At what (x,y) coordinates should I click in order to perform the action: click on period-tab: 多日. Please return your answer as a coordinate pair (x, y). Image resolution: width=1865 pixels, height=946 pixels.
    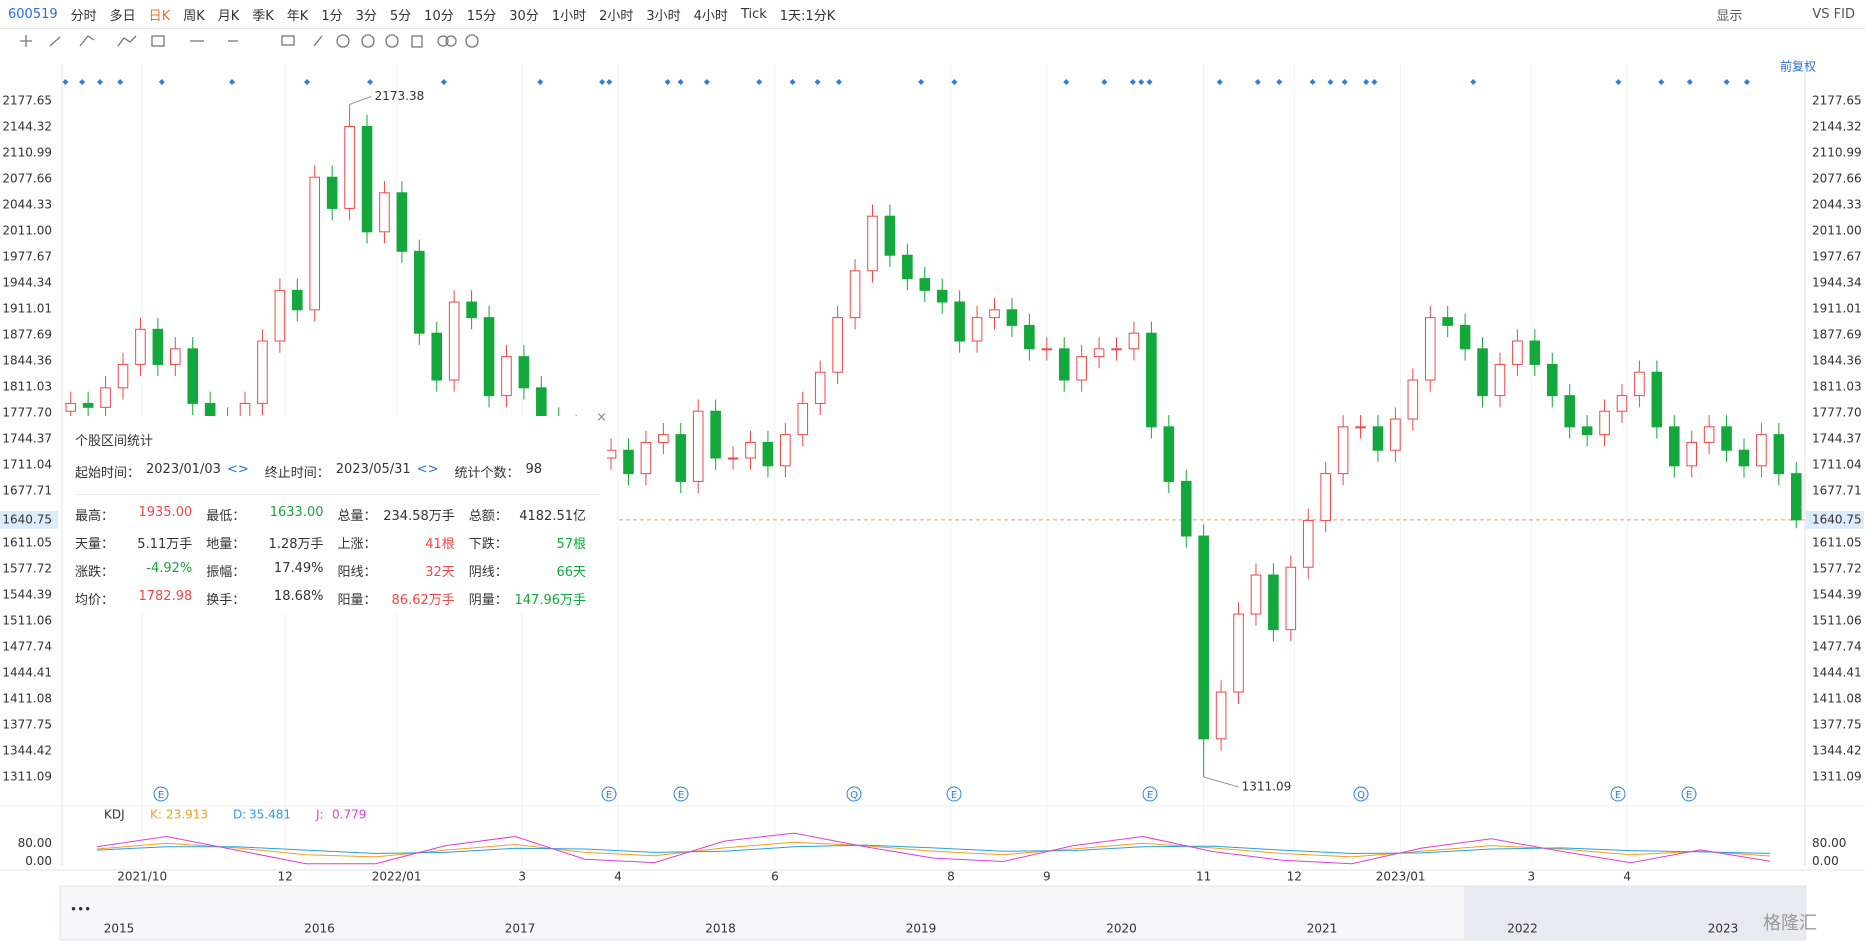
    Looking at the image, I should click on (122, 16).